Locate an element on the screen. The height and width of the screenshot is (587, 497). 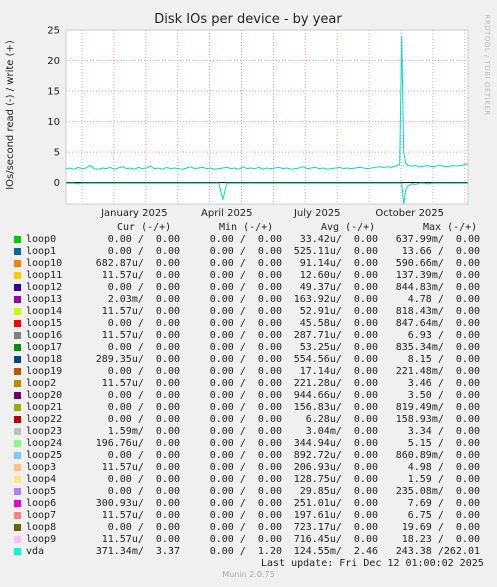
legend-name: loop22 is located at coordinates (44, 419).